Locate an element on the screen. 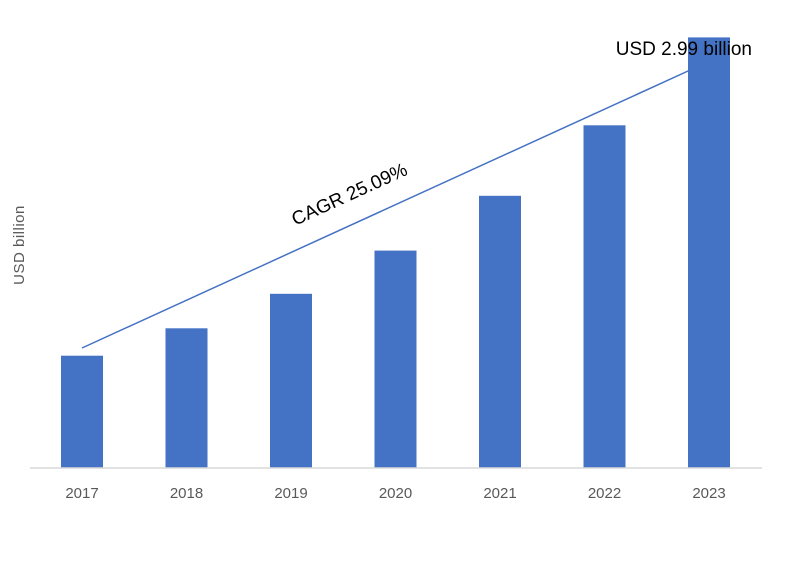 This screenshot has height=566, width=800. x-tick-2023: 2023 is located at coordinates (708, 493).